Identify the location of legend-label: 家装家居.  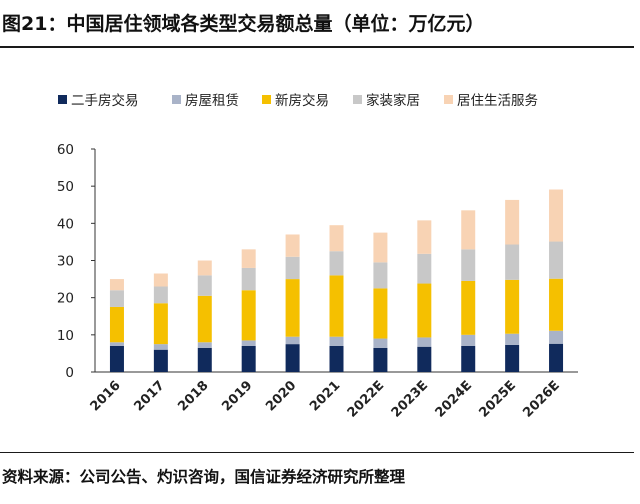
(393, 100).